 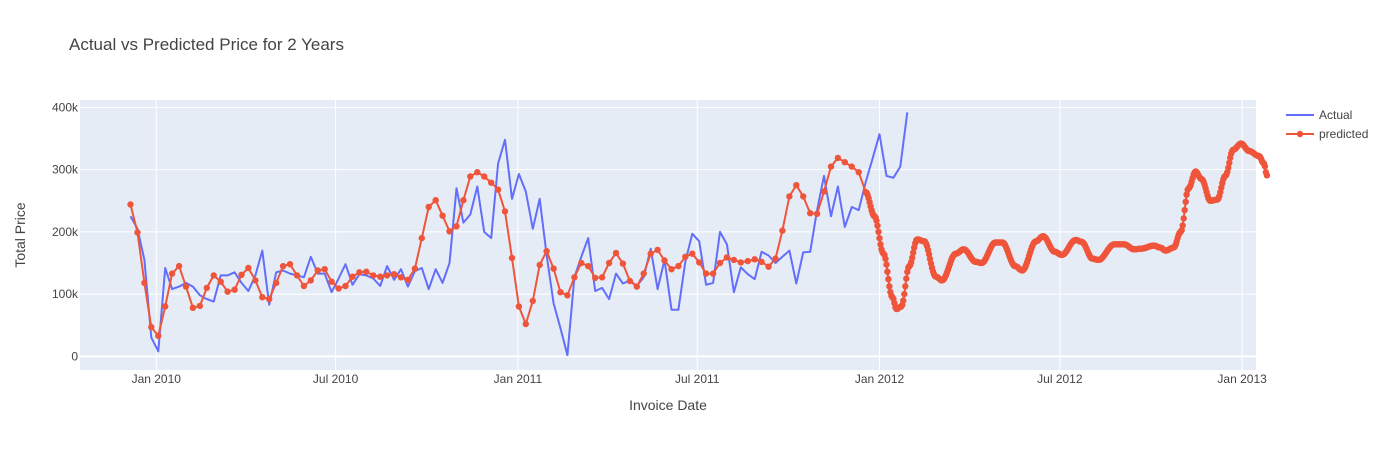 What do you see at coordinates (1327, 124) in the screenshot?
I see `legend: Actual predicted` at bounding box center [1327, 124].